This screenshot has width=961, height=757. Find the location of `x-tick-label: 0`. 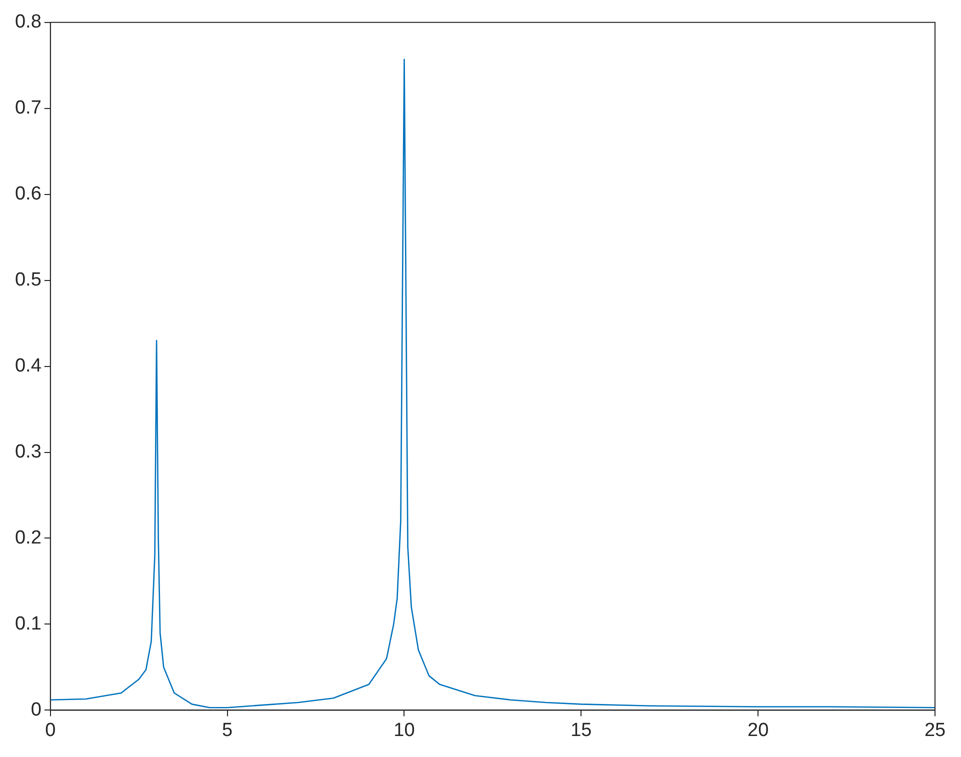

x-tick-label: 0 is located at coordinates (50, 730).